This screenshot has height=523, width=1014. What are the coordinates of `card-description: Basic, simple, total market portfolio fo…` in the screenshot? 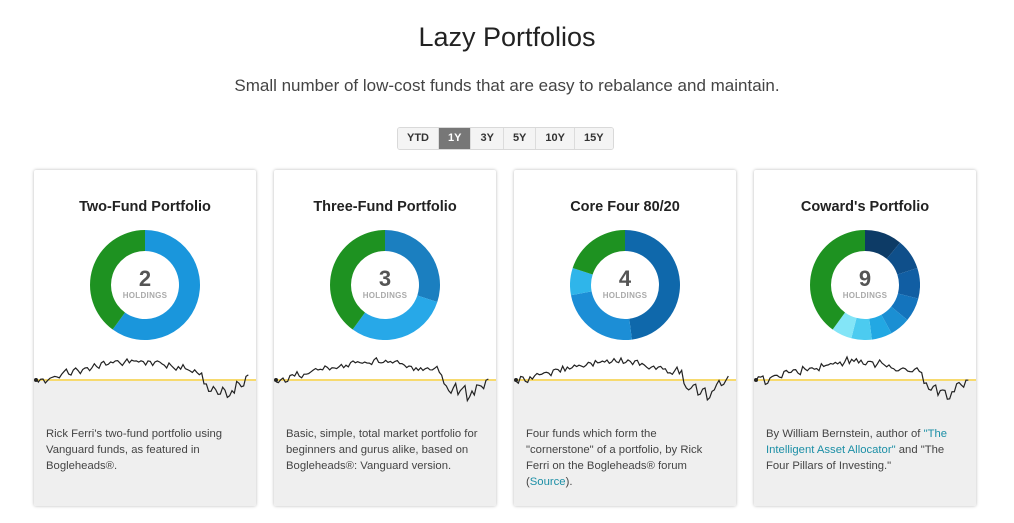 It's located at (382, 450).